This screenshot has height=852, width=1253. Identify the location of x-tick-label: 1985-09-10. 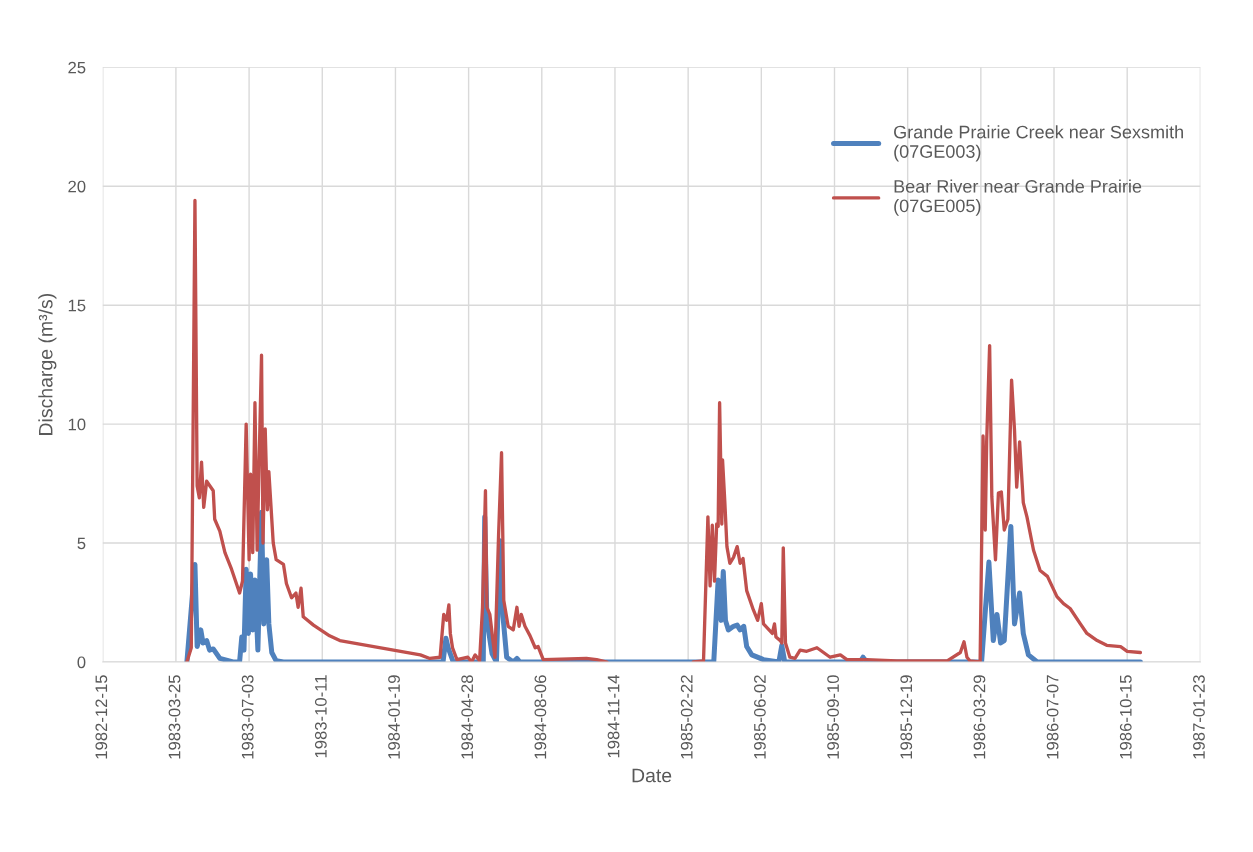
(833, 717).